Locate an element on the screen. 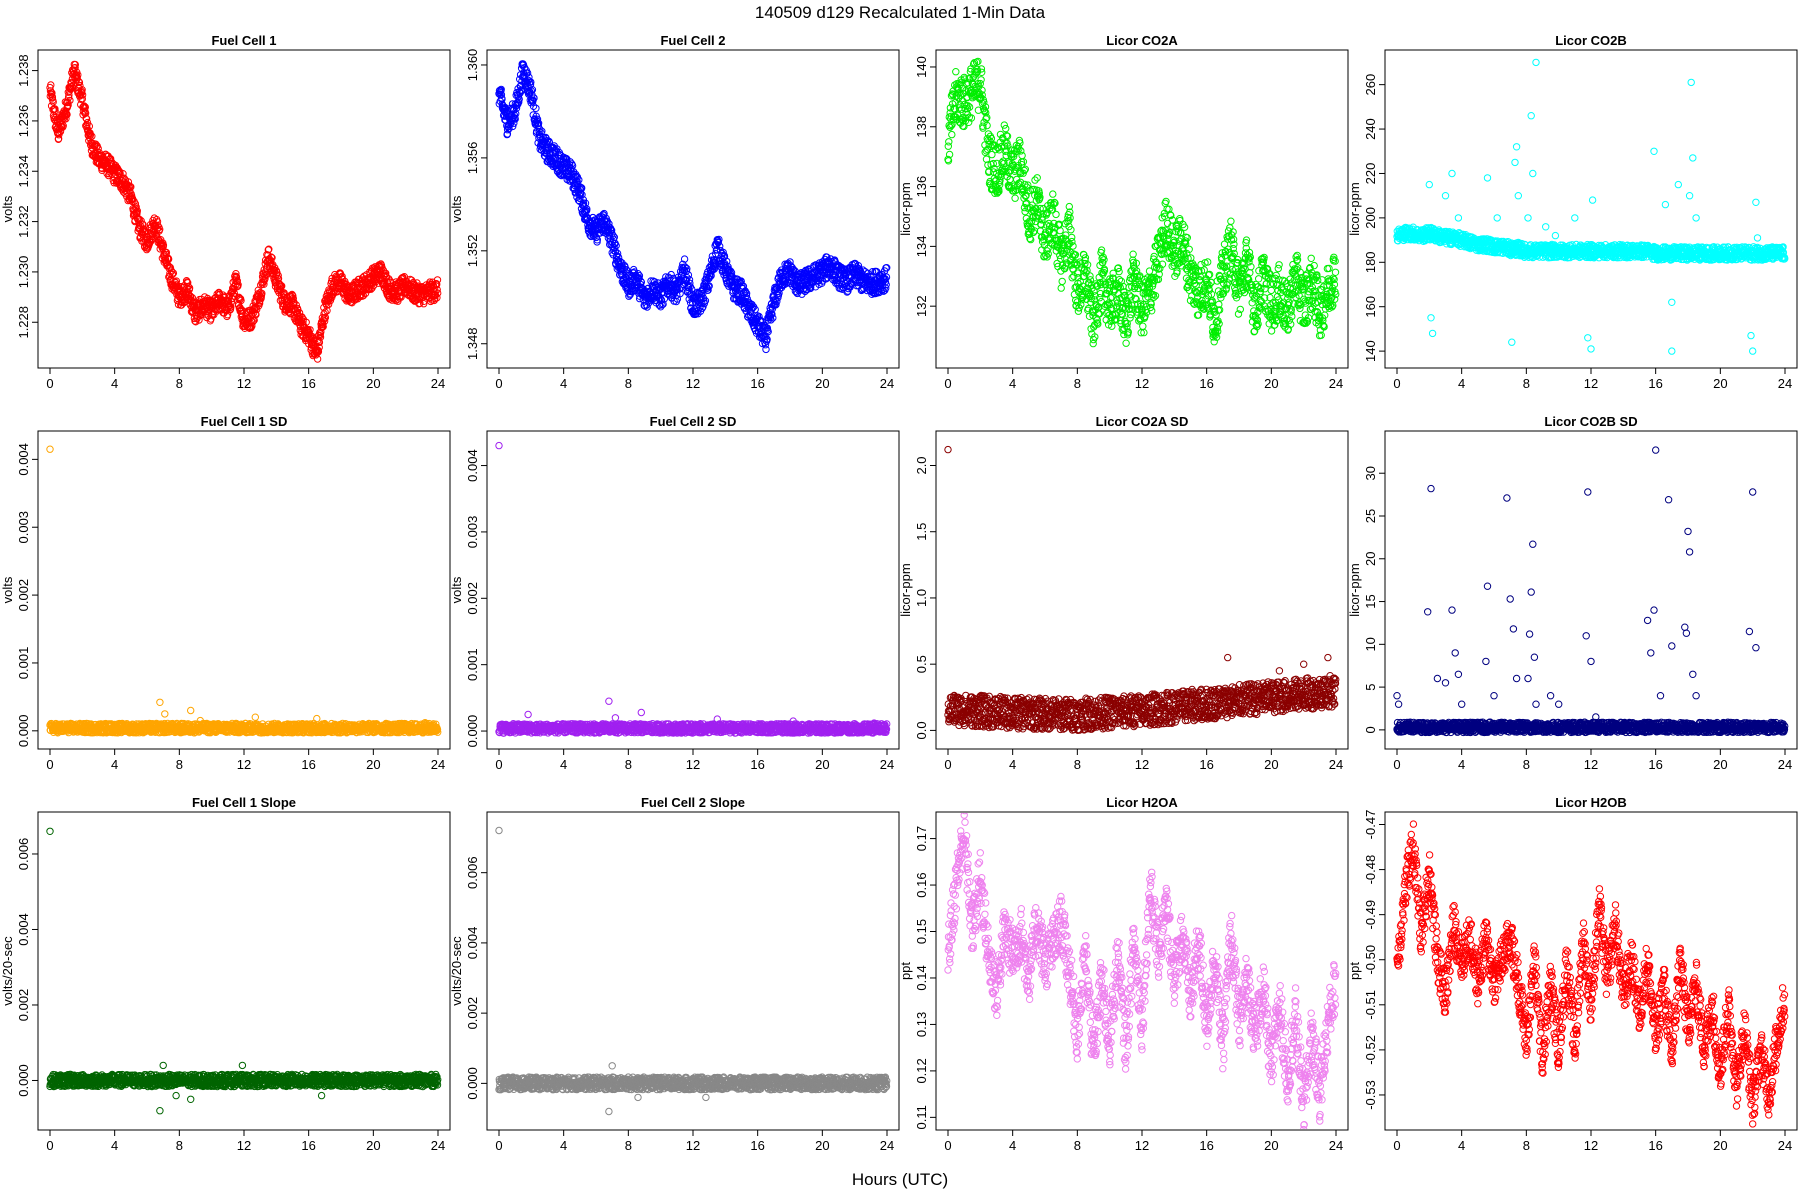  y-tick-label: 1.232 is located at coordinates (23, 221).